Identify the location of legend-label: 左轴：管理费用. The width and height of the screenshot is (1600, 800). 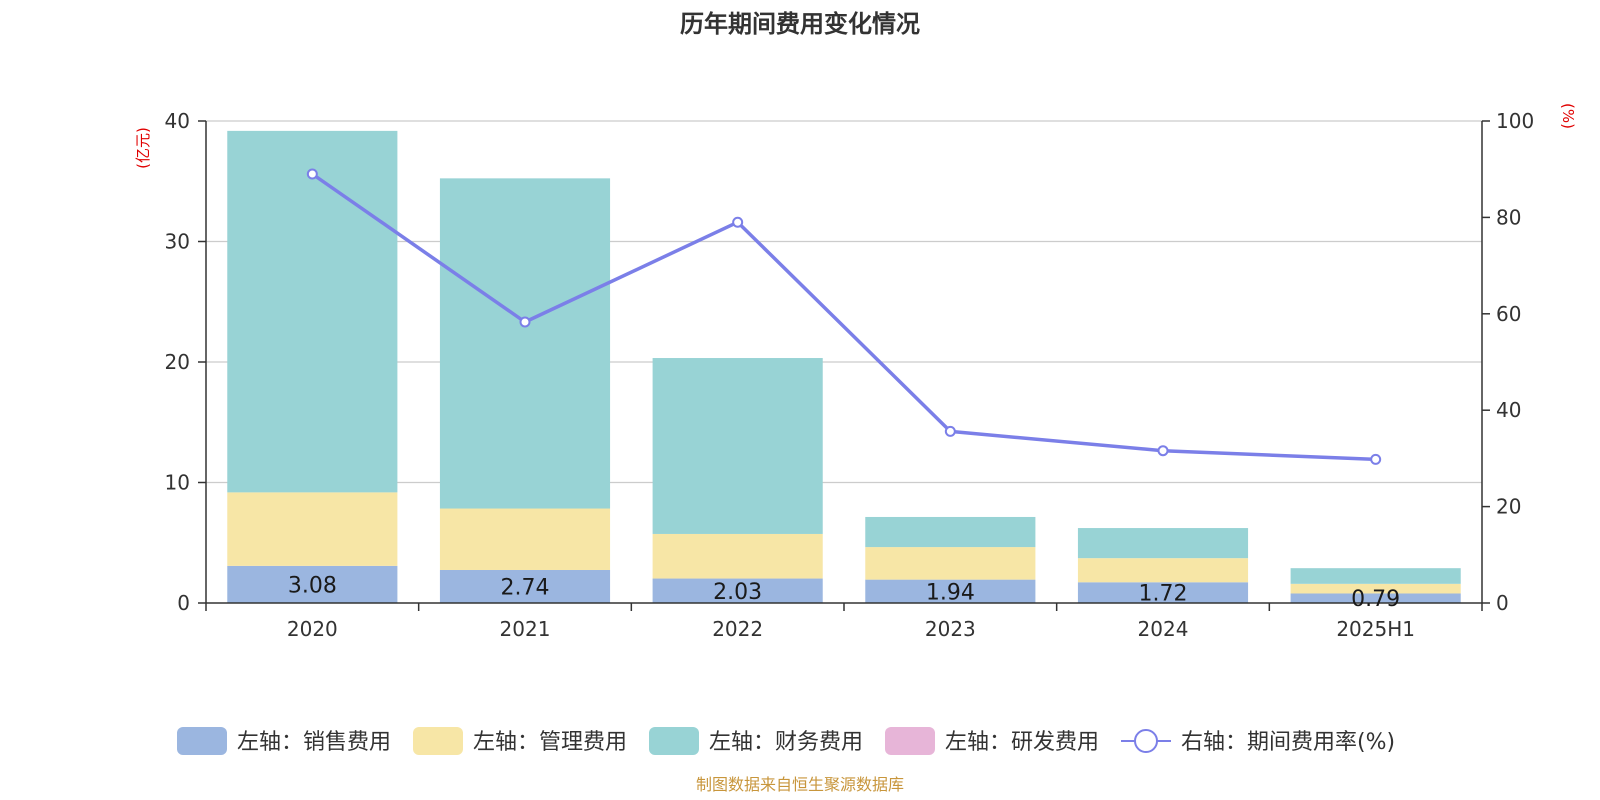
(550, 742).